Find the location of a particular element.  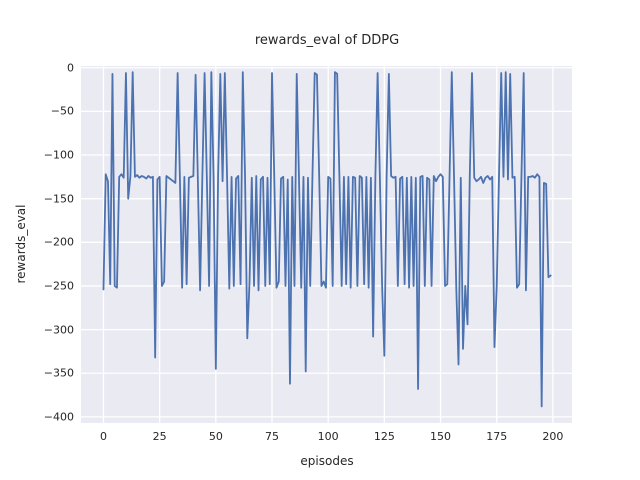

y-tick-label: −100 is located at coordinates (58, 155).